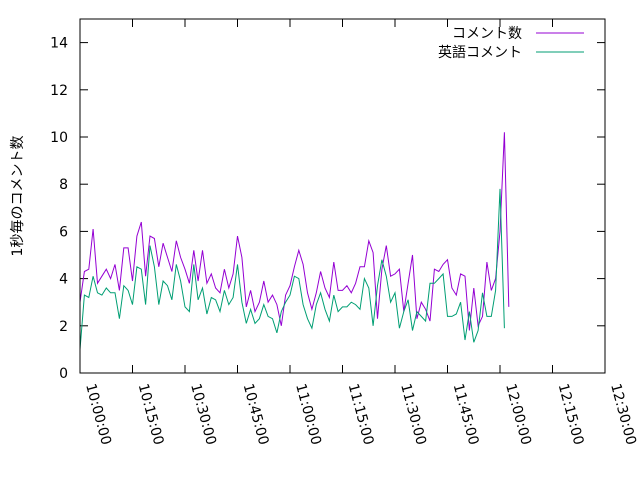  What do you see at coordinates (151, 414) in the screenshot?
I see `x-tick-label: 10:15:00` at bounding box center [151, 414].